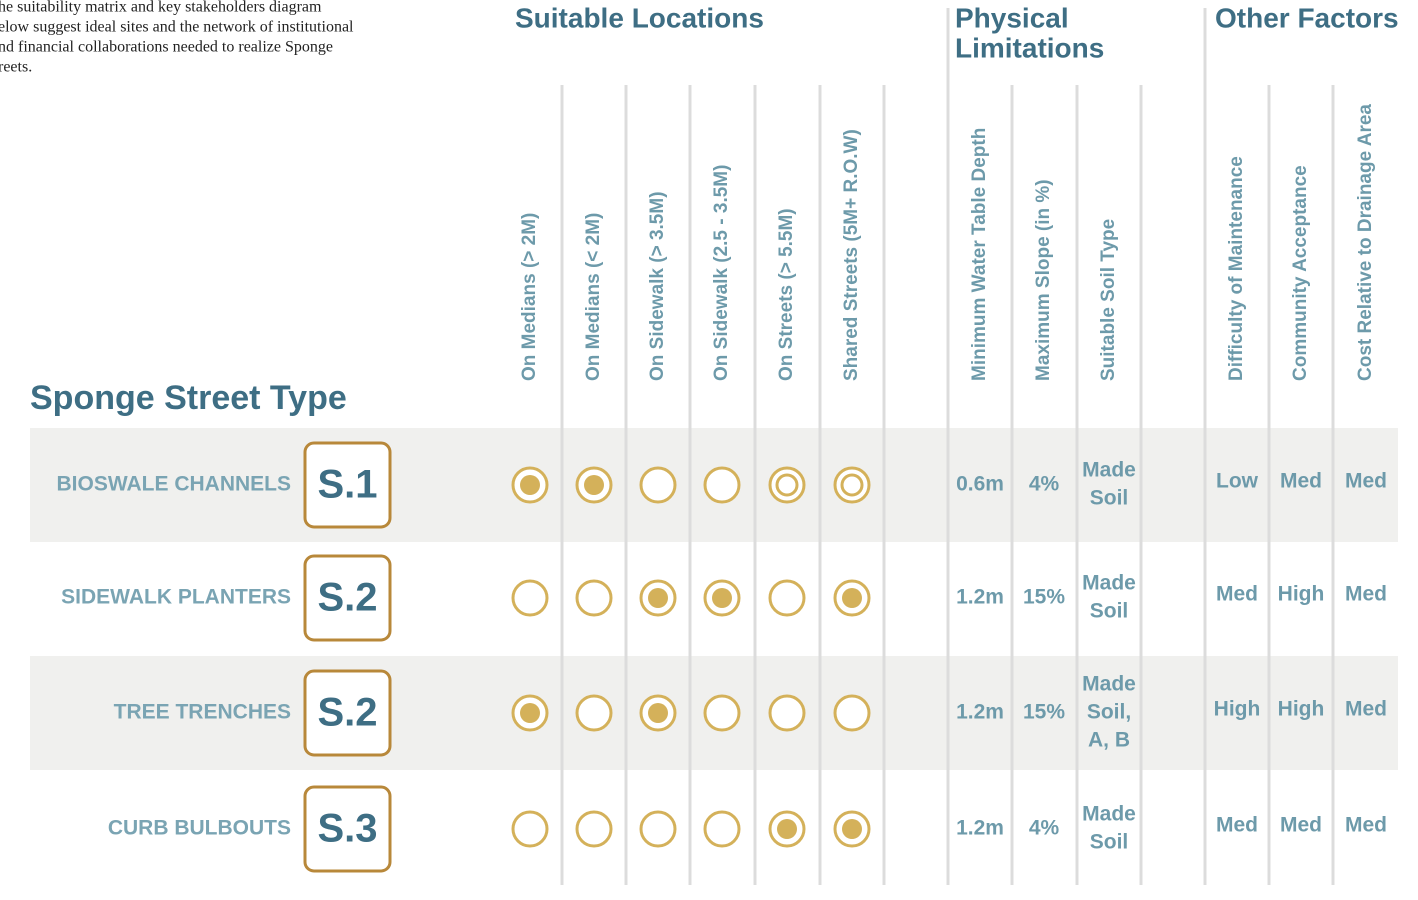  What do you see at coordinates (188, 398) in the screenshot?
I see `row-header: Sponge Street Type` at bounding box center [188, 398].